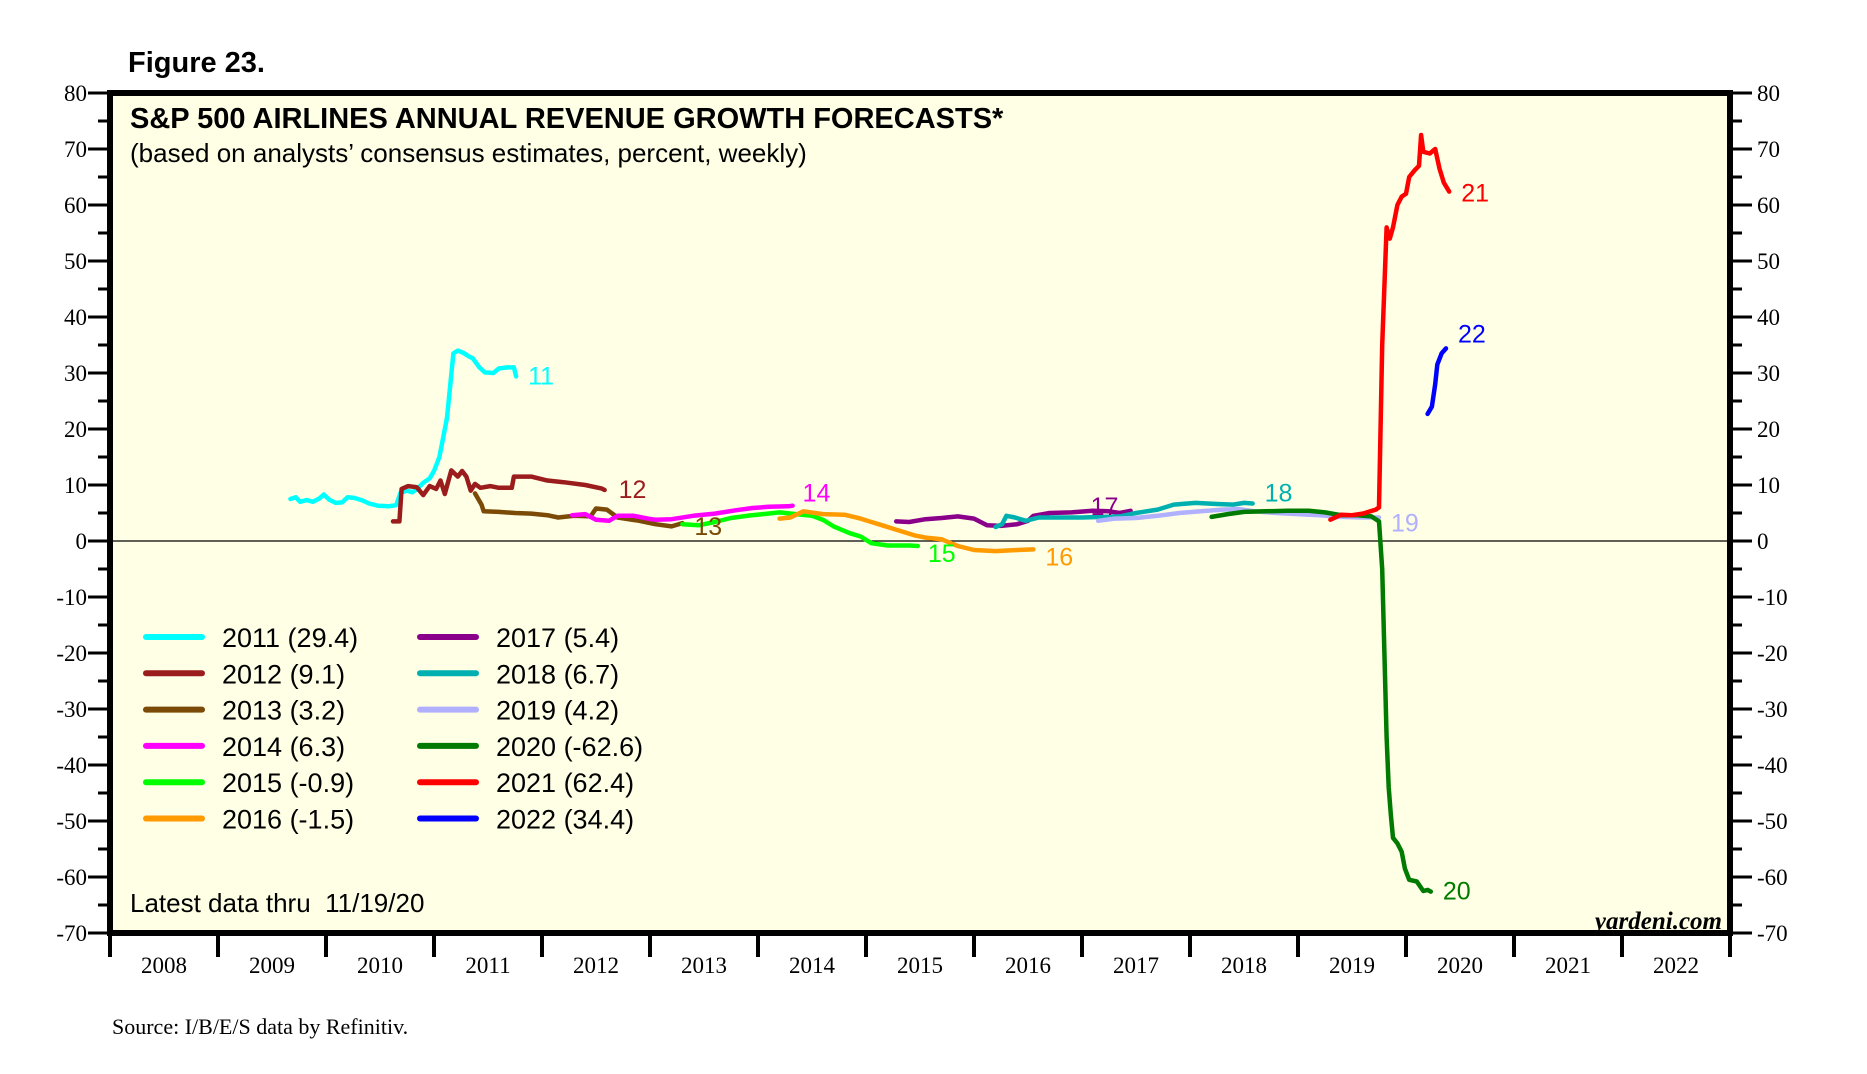 This screenshot has width=1867, height=1074. Describe the element at coordinates (71, 765) in the screenshot. I see `y-tick-label-left: -40` at that location.